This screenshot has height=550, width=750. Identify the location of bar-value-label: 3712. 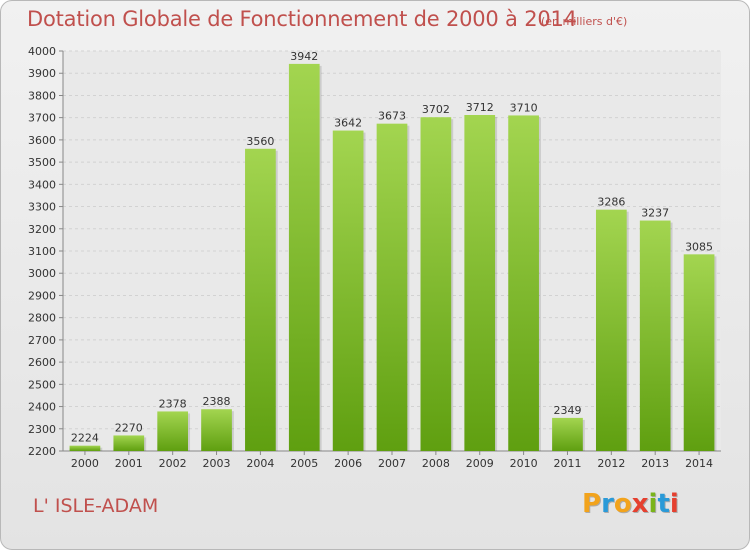
(480, 107).